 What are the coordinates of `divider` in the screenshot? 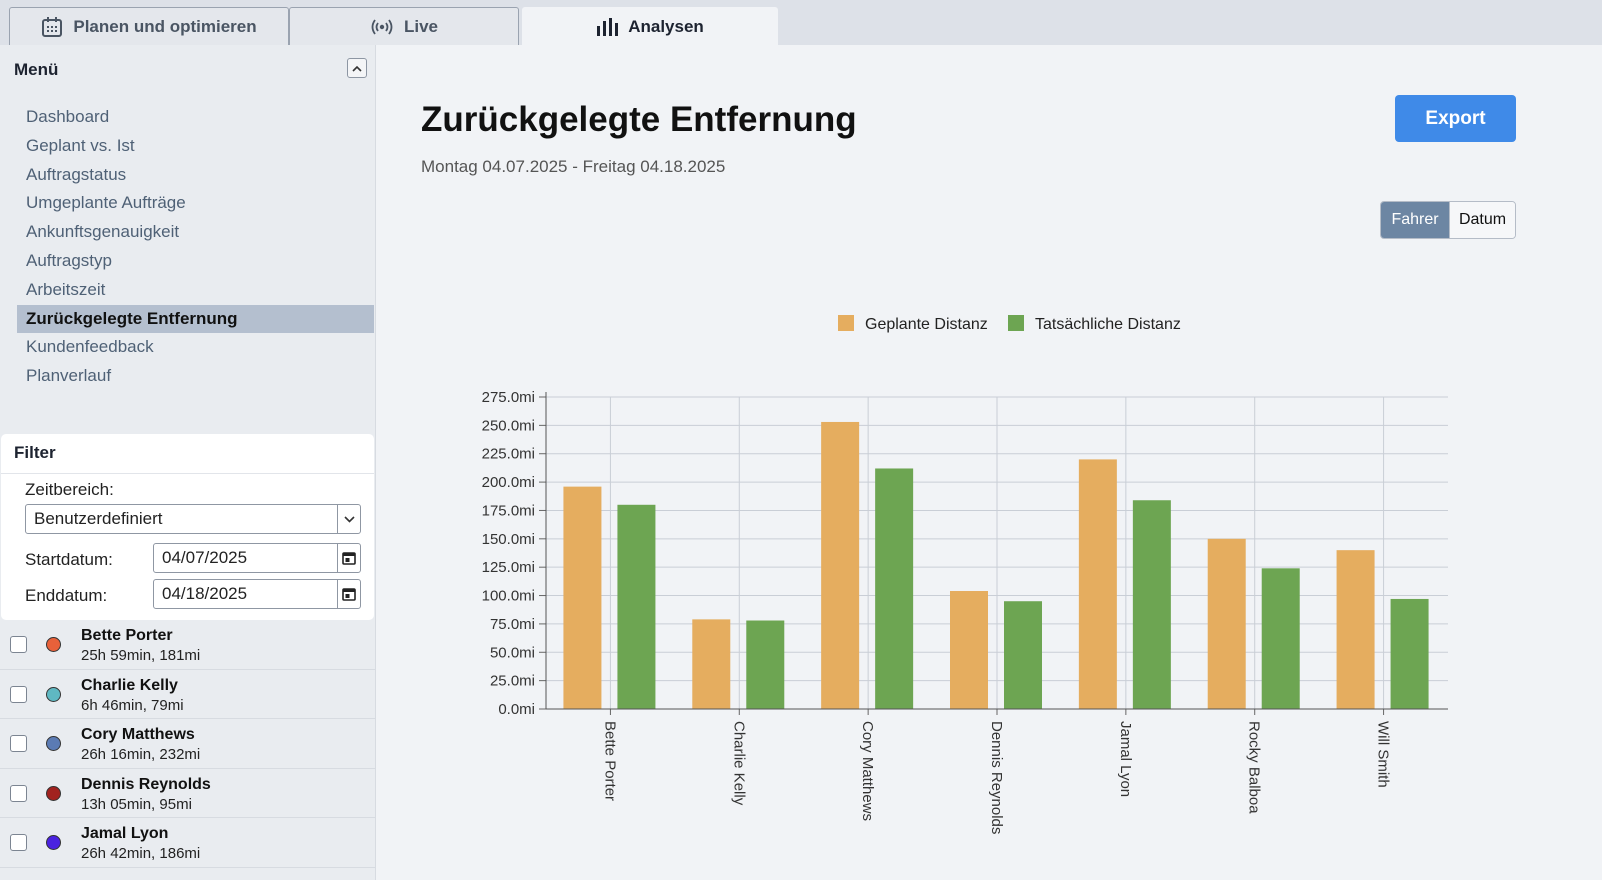 It's located at (187, 473).